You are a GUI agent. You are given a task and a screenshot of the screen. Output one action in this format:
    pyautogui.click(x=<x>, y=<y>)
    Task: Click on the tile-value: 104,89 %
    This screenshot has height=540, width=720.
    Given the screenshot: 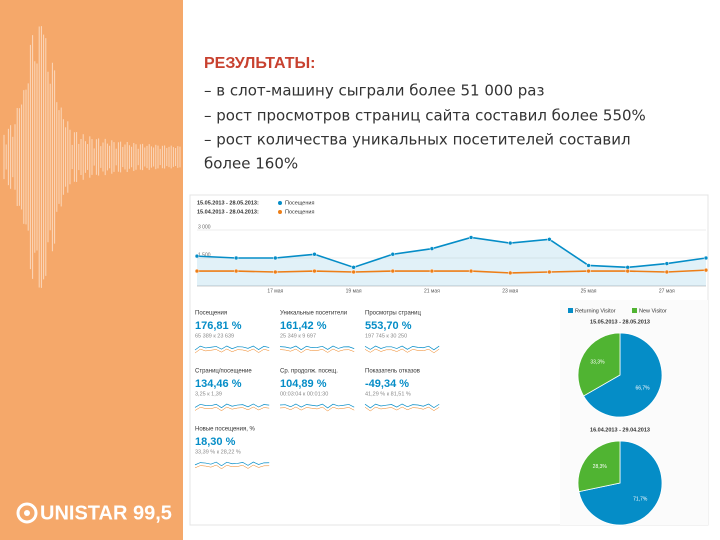 What is the action you would take?
    pyautogui.click(x=303, y=384)
    